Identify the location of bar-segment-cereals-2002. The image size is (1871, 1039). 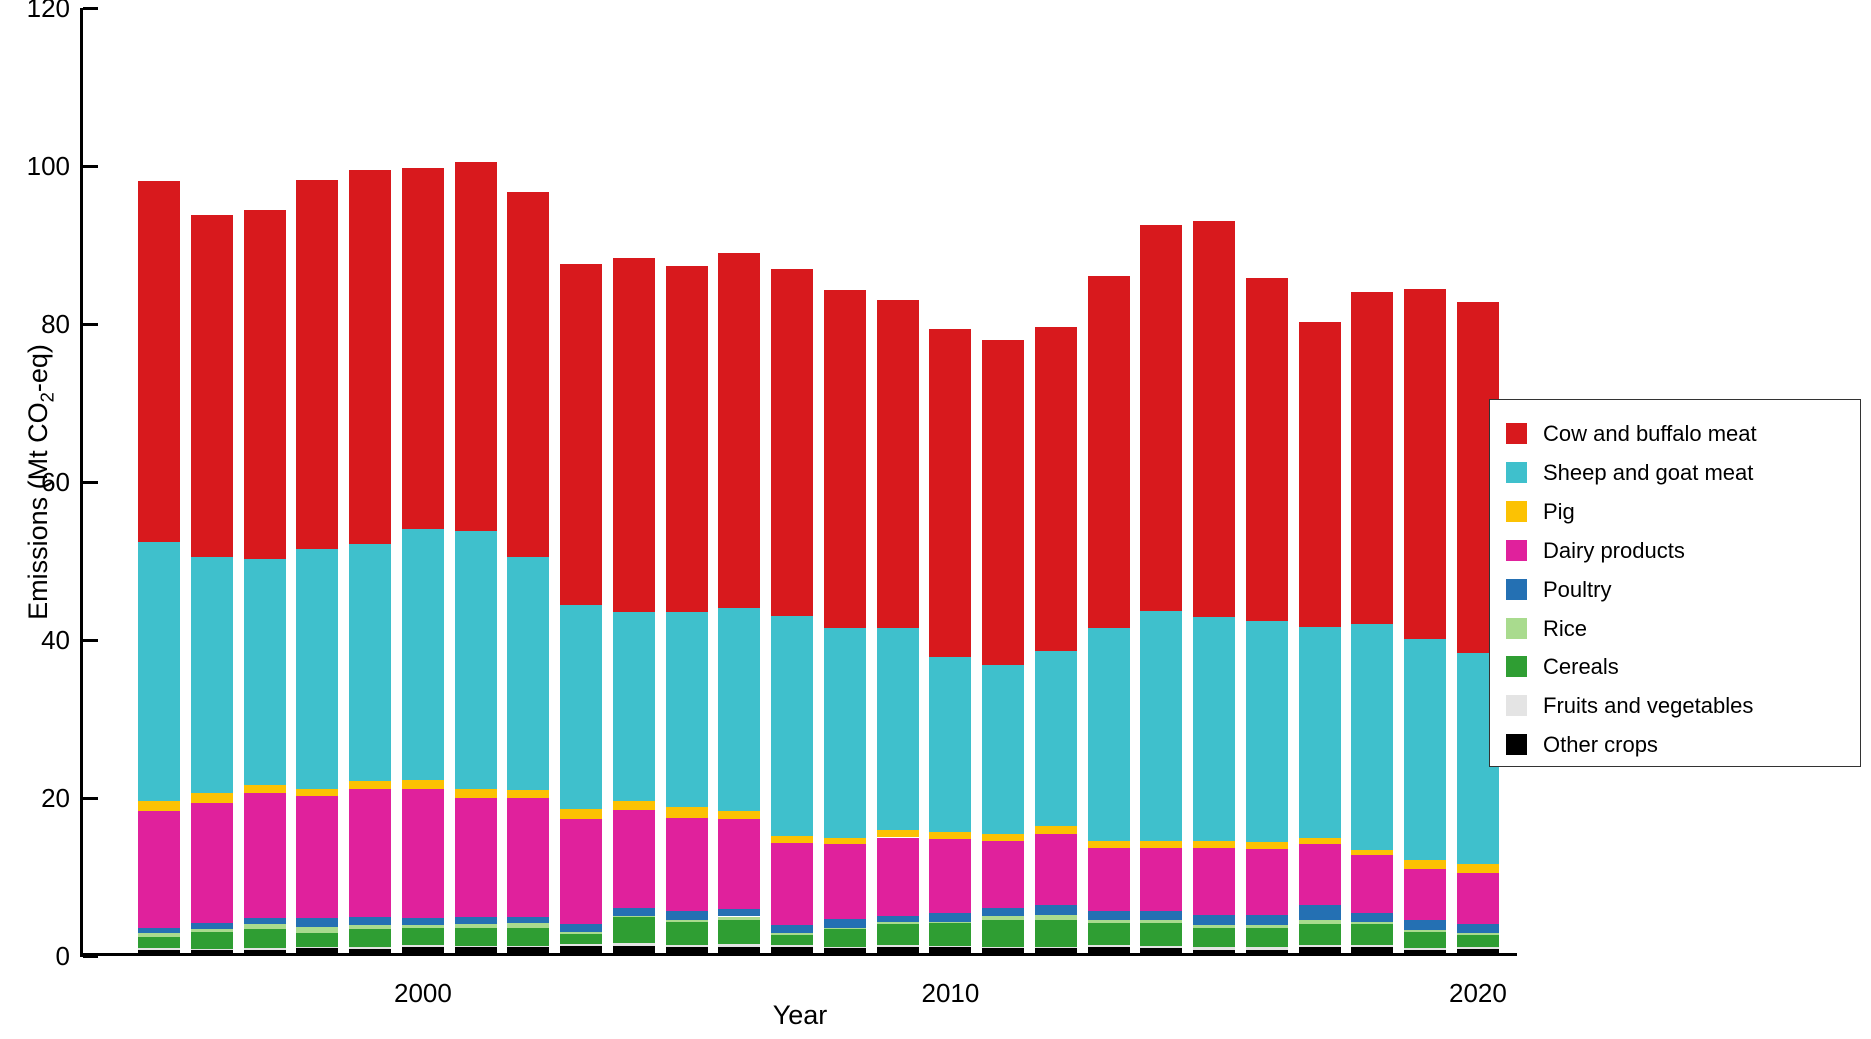
(528, 936).